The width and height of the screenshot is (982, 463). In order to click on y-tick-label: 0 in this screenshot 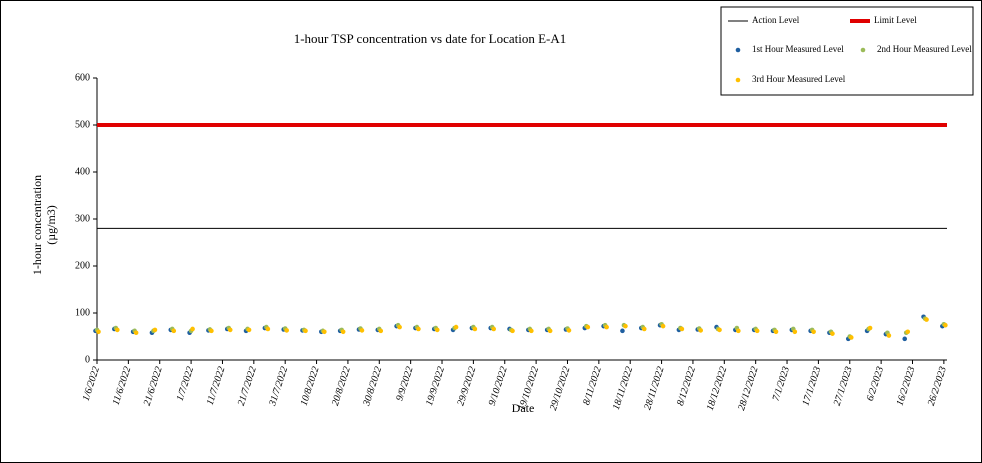, I will do `click(87, 359)`.